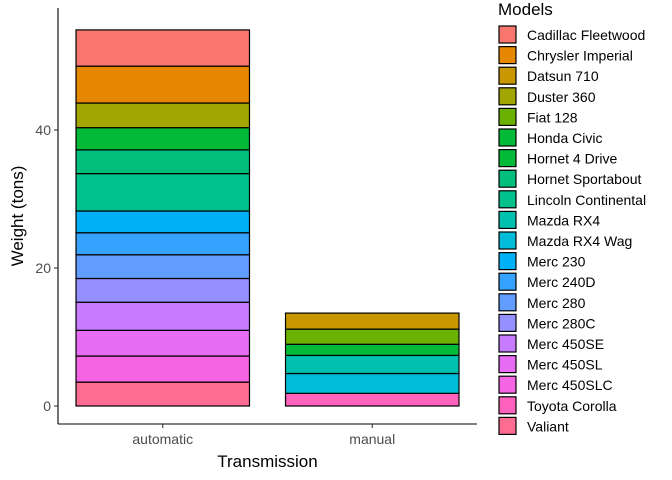 This screenshot has width=672, height=480. What do you see at coordinates (561, 282) in the screenshot?
I see `legend-label: Merc 240D` at bounding box center [561, 282].